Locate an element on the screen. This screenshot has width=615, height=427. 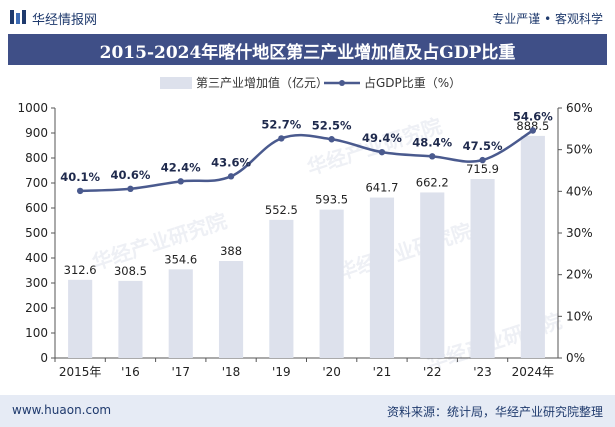
title-bar: 2015-2024年喀什地区第三产业增加值及占GDP比重 is located at coordinates (307, 49).